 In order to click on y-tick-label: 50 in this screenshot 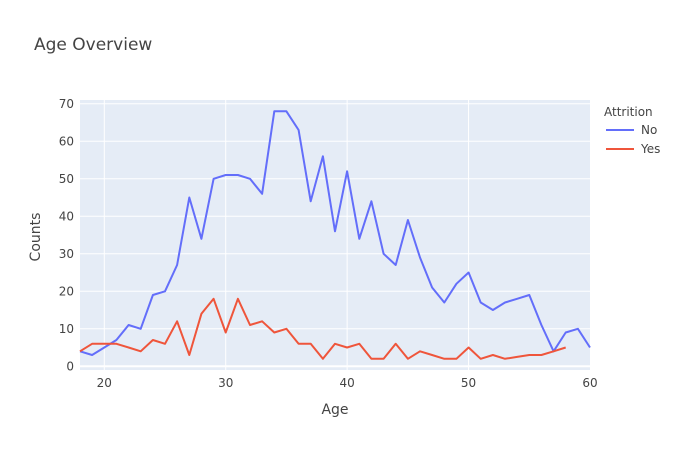, I will do `click(66, 179)`.